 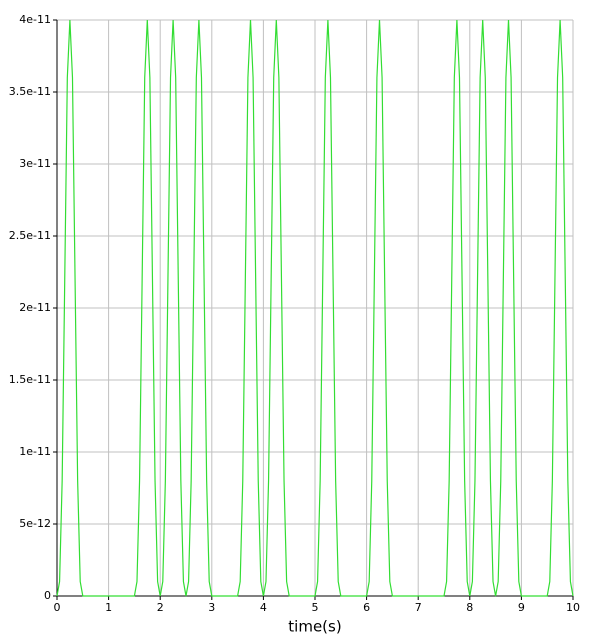 What do you see at coordinates (57, 607) in the screenshot?
I see `x-tick-label: 0` at bounding box center [57, 607].